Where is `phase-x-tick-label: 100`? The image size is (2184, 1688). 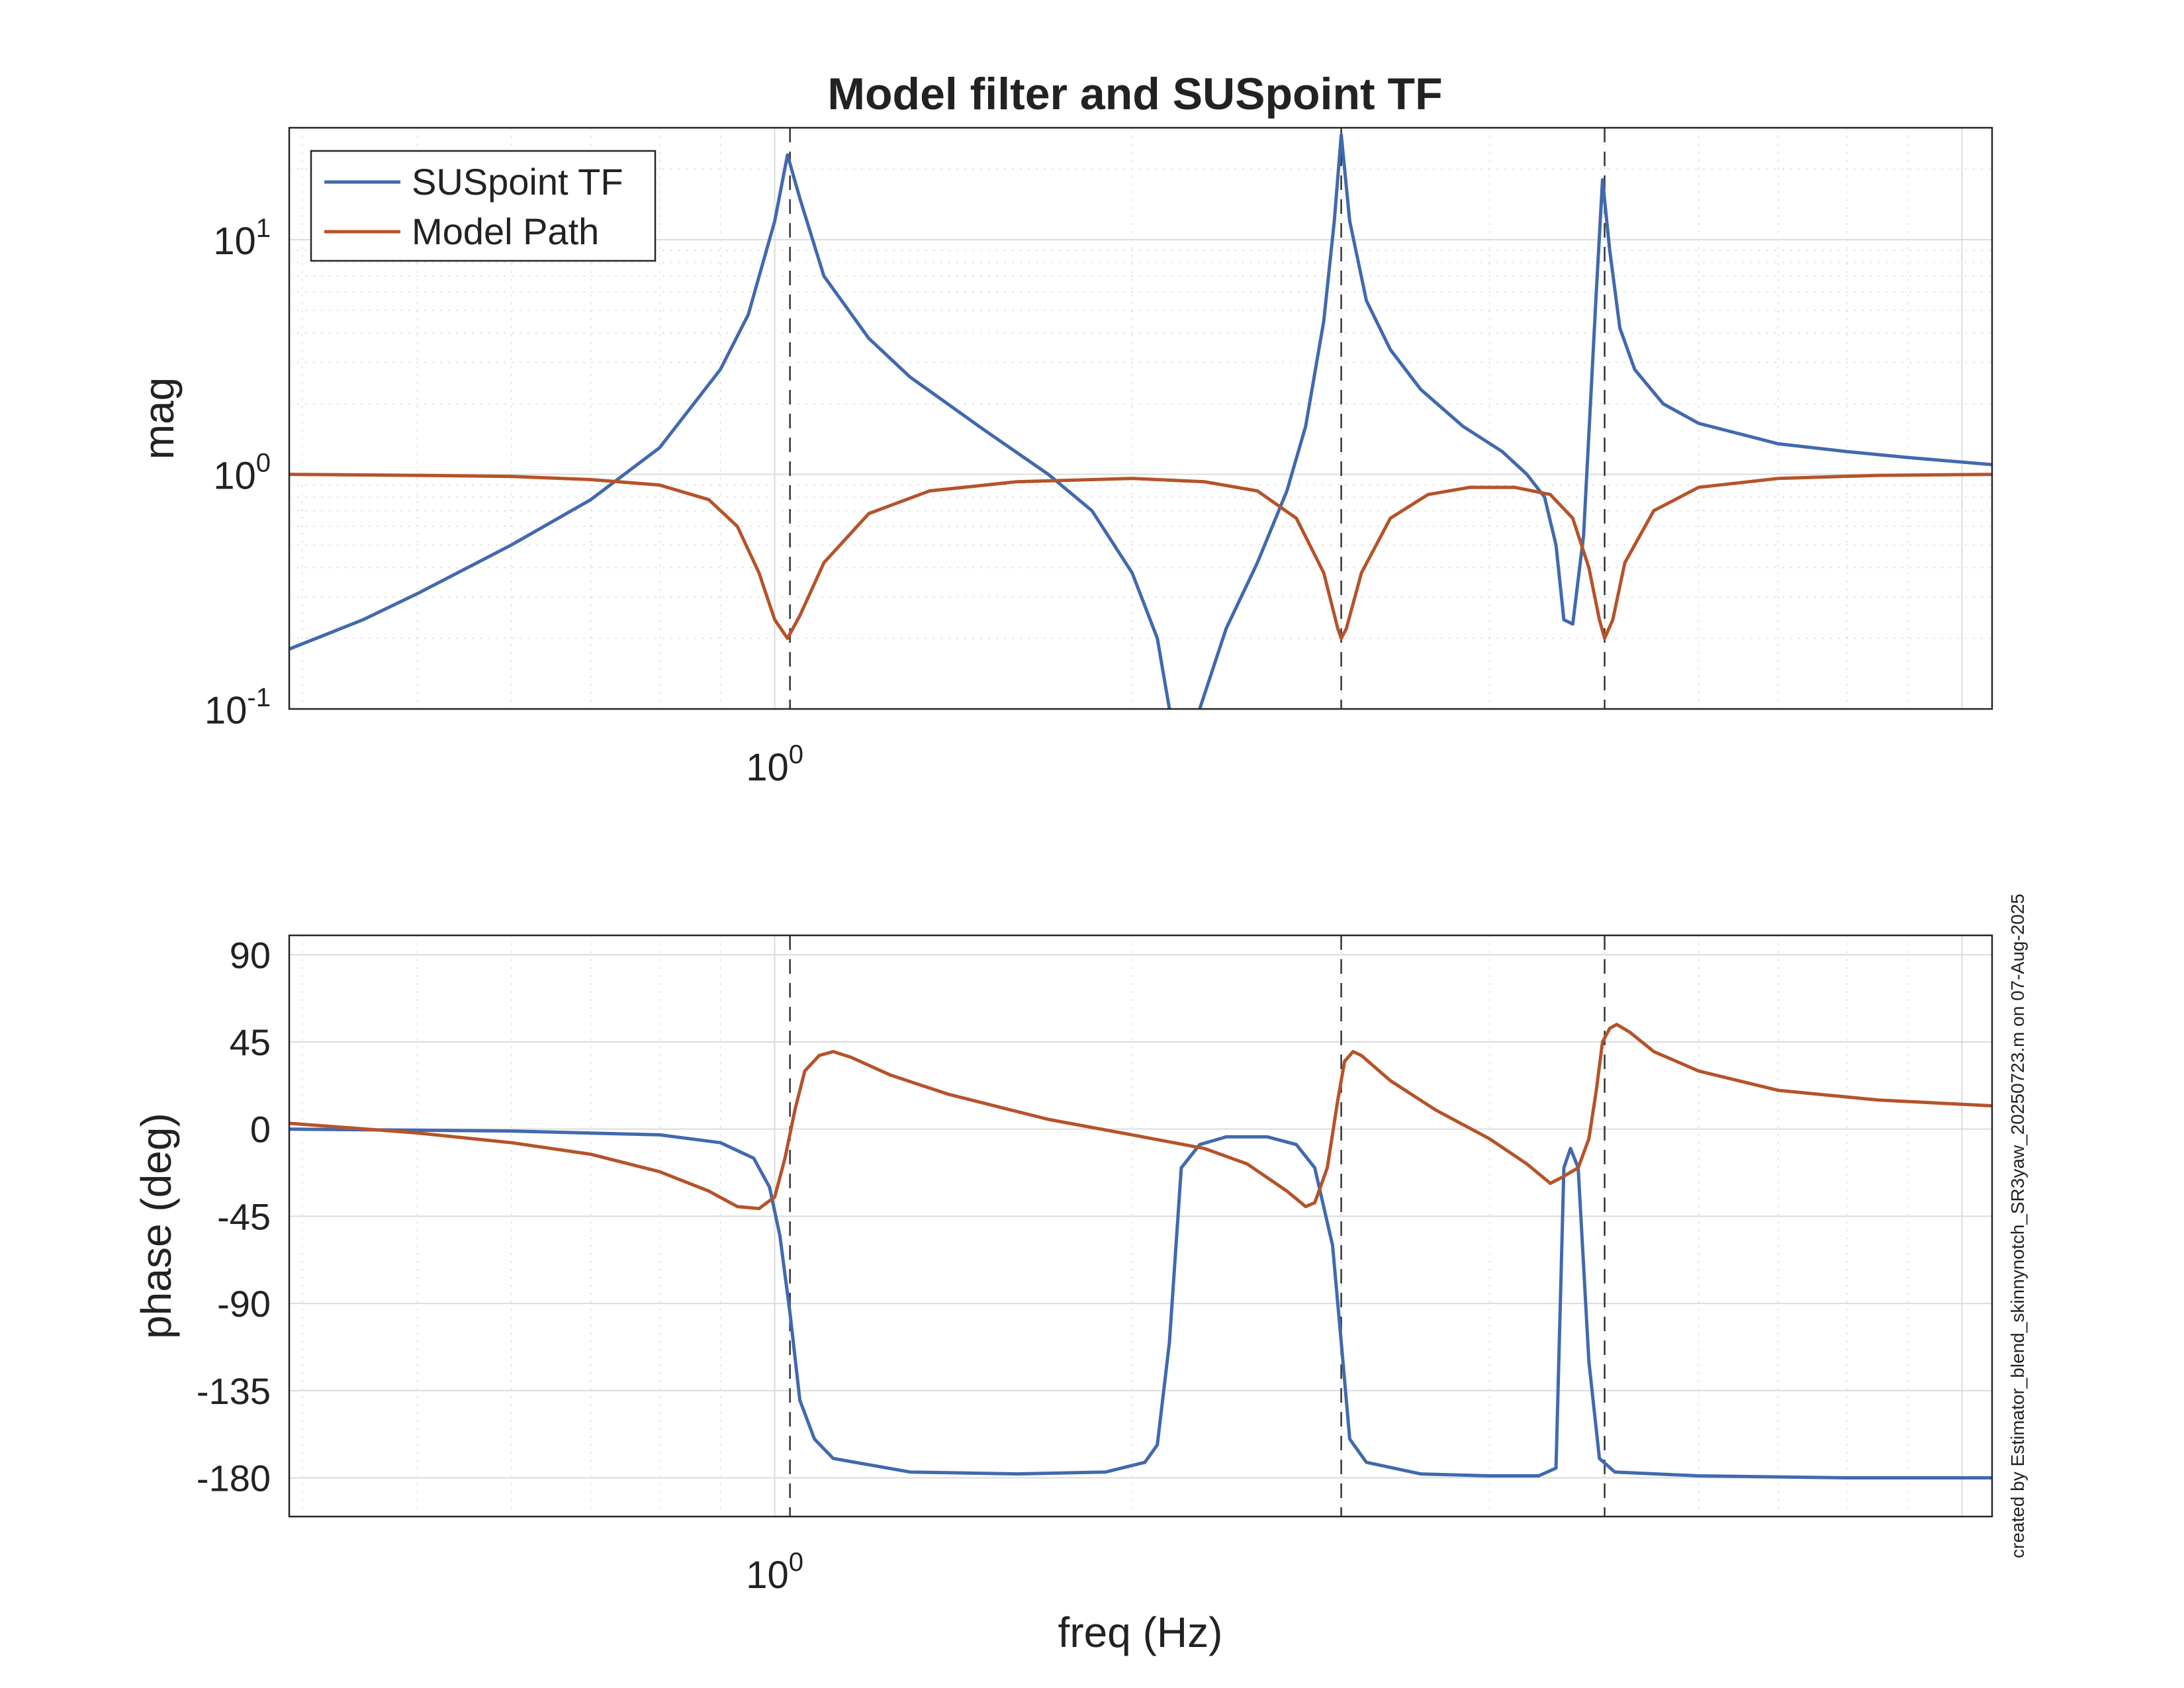 phase-x-tick-label: 100 is located at coordinates (775, 1572).